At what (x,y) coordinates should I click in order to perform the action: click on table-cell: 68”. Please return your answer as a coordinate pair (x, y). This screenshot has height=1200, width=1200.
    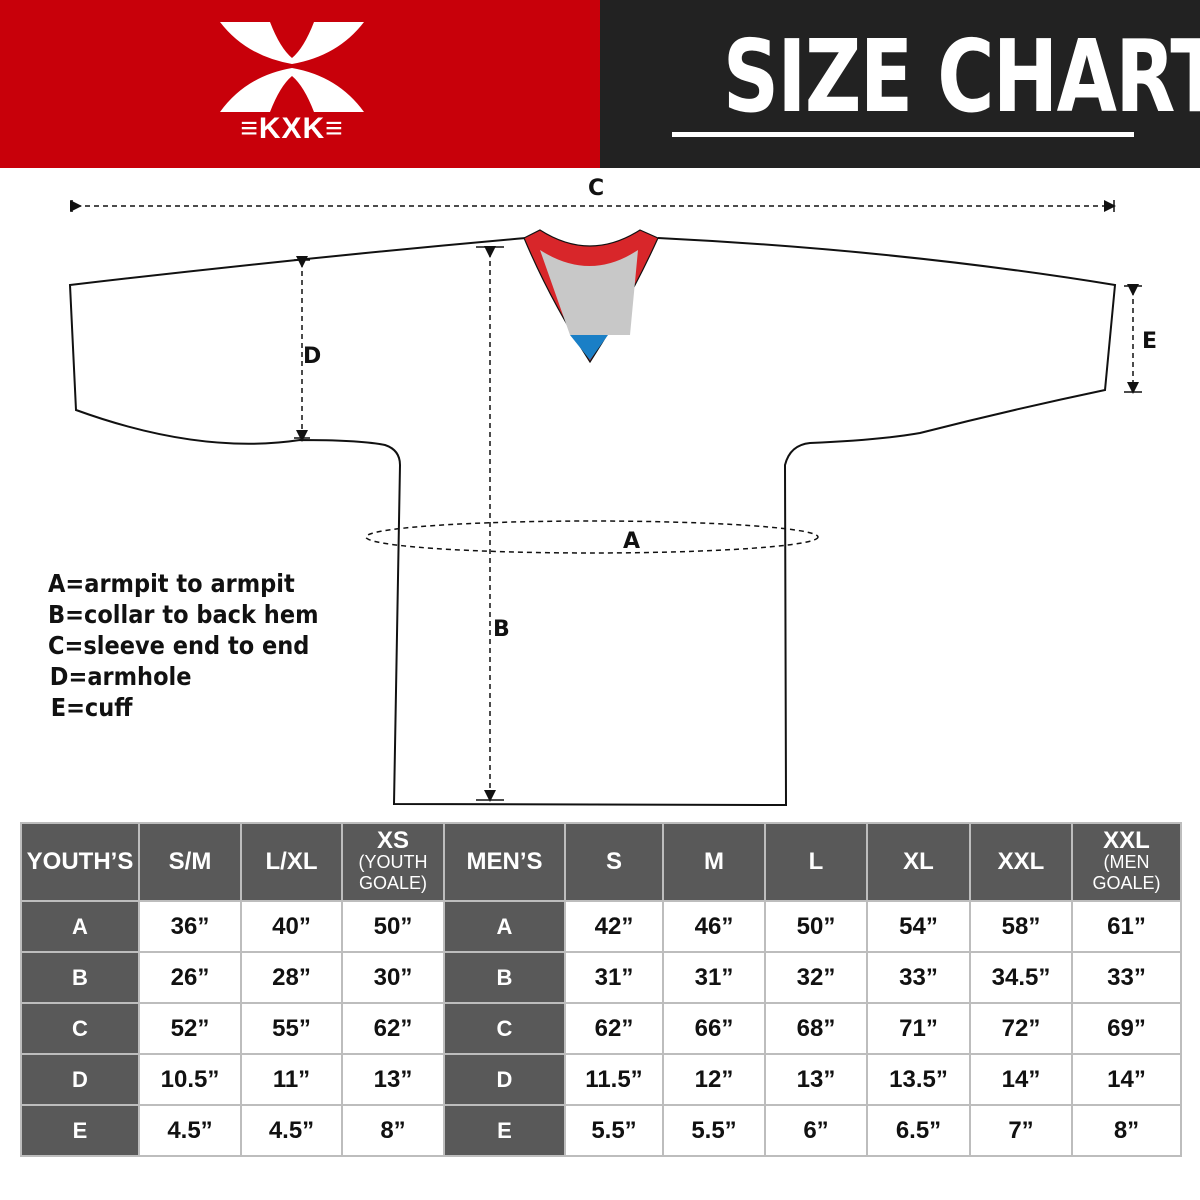
    Looking at the image, I should click on (816, 1028).